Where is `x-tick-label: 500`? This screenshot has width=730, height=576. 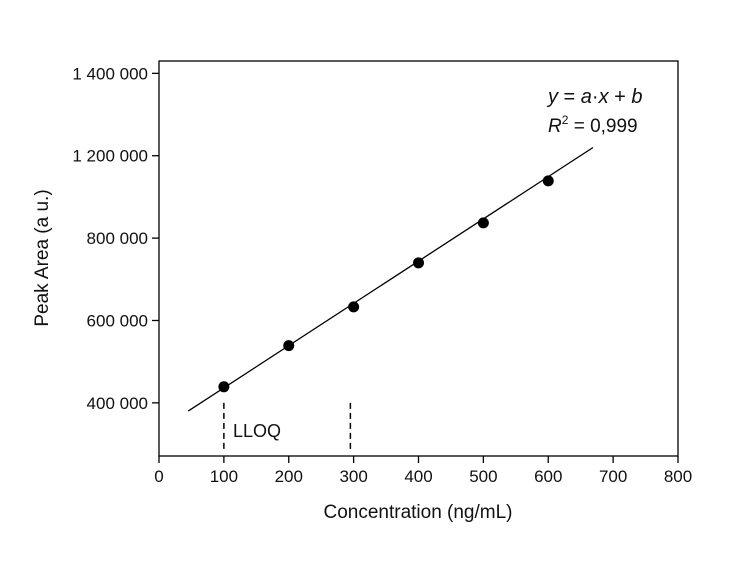
x-tick-label: 500 is located at coordinates (483, 476).